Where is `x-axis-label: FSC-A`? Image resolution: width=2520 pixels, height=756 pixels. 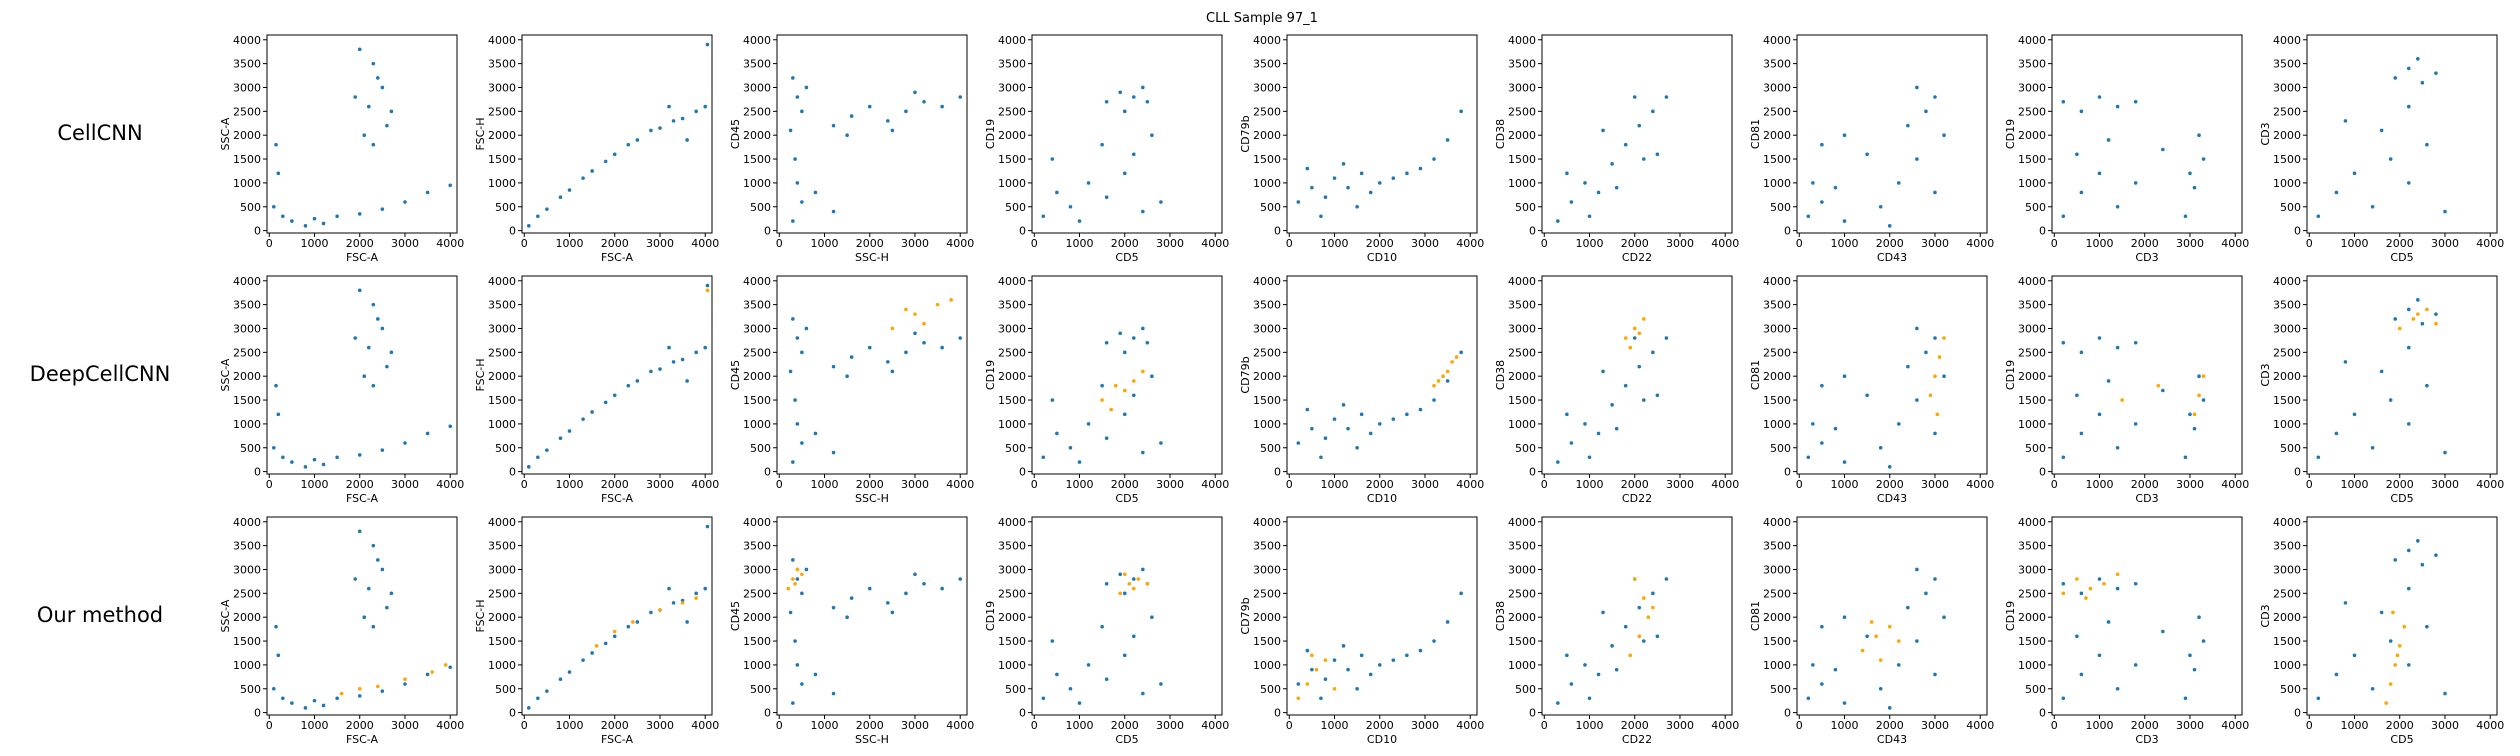 x-axis-label: FSC-A is located at coordinates (617, 257).